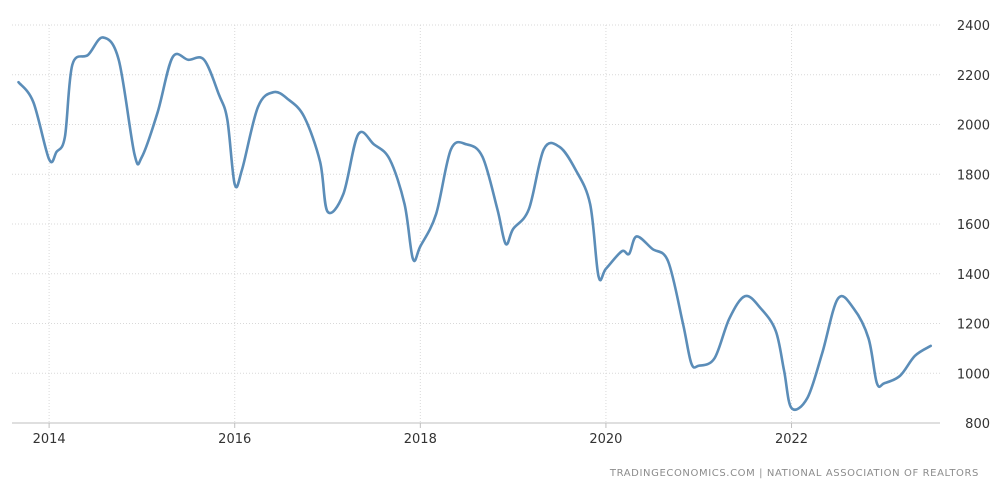 The height and width of the screenshot is (492, 997). What do you see at coordinates (977, 424) in the screenshot?
I see `y-tick-label: 800` at bounding box center [977, 424].